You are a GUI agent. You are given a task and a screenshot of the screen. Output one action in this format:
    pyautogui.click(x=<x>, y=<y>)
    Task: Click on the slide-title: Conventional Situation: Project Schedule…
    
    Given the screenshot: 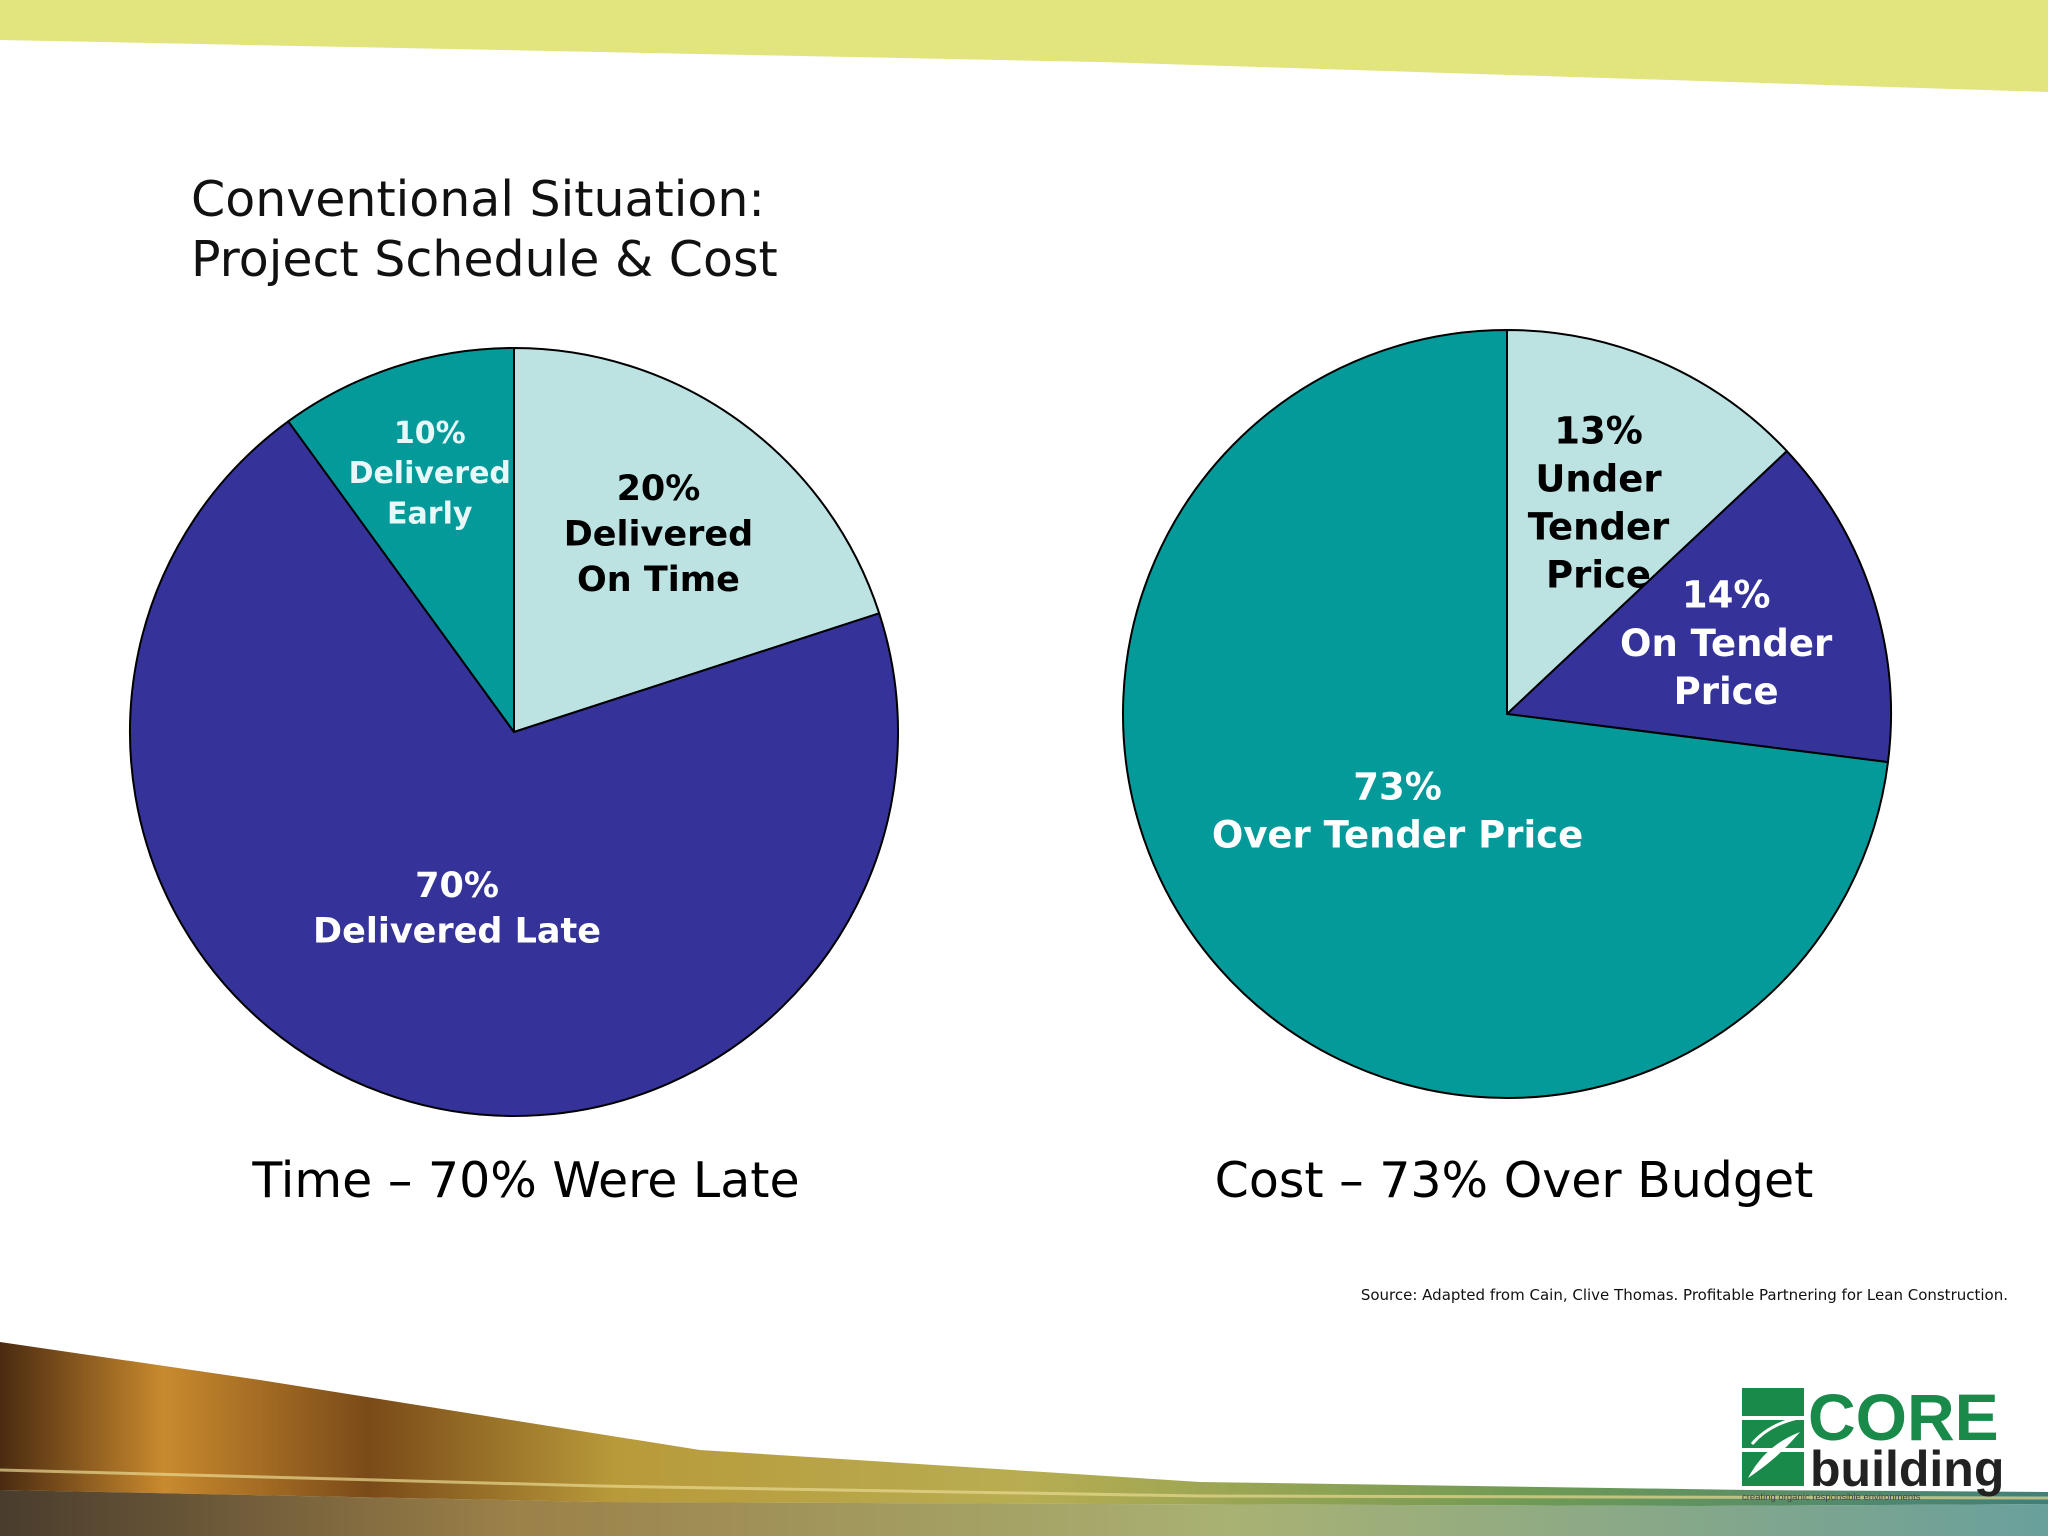 What is the action you would take?
    pyautogui.click(x=484, y=230)
    